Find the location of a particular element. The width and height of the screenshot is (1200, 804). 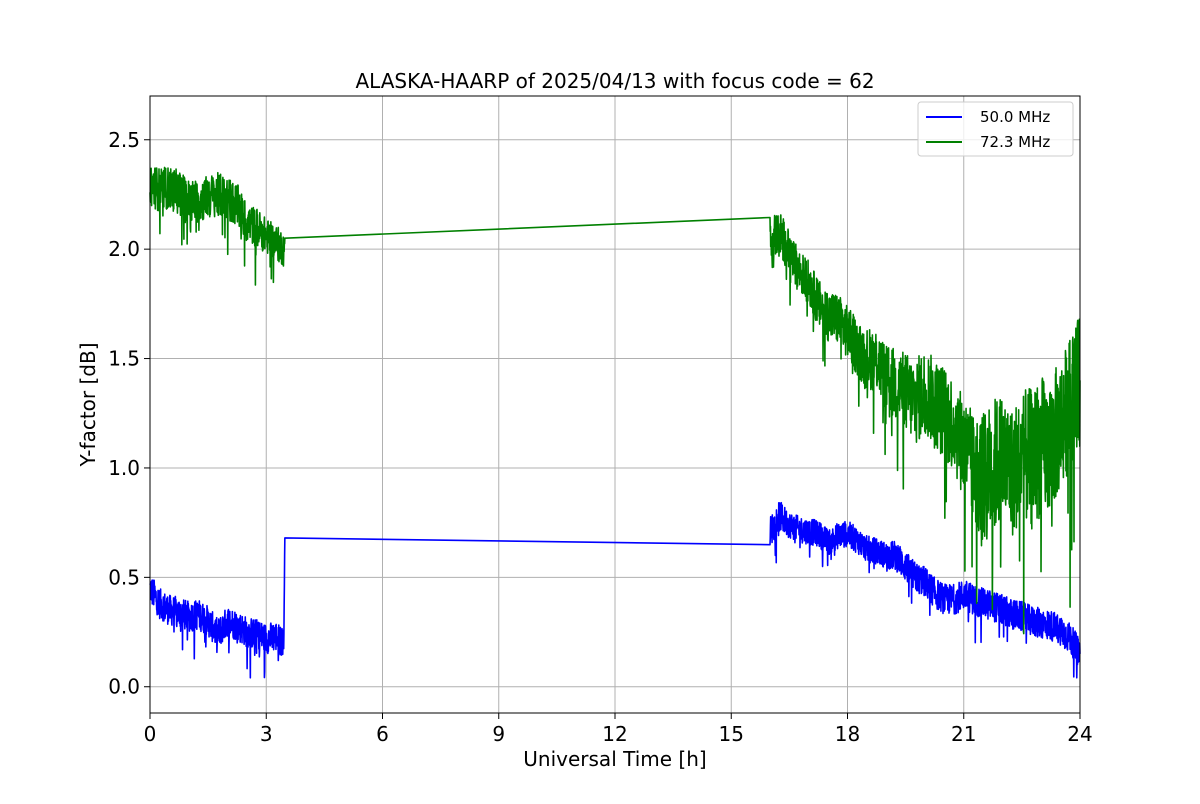

x-tick-label: 3 is located at coordinates (266, 734).